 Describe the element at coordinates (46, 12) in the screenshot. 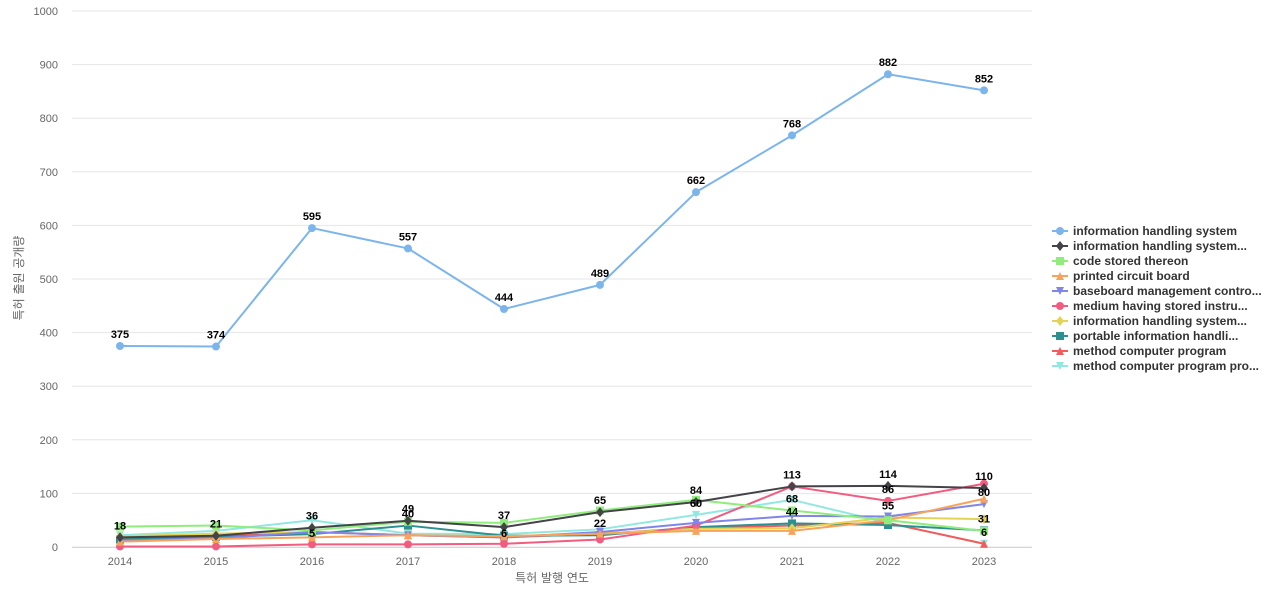

I see `y-tick-label: 1000` at that location.